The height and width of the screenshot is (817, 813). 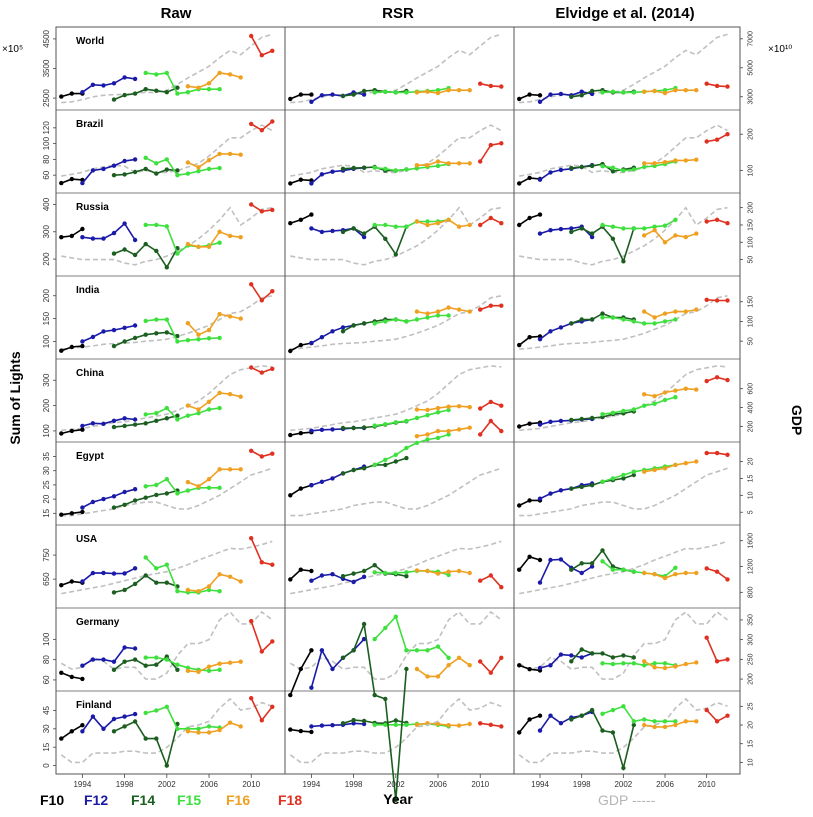 What do you see at coordinates (396, 324) in the screenshot?
I see `panel-india-rsr` at bounding box center [396, 324].